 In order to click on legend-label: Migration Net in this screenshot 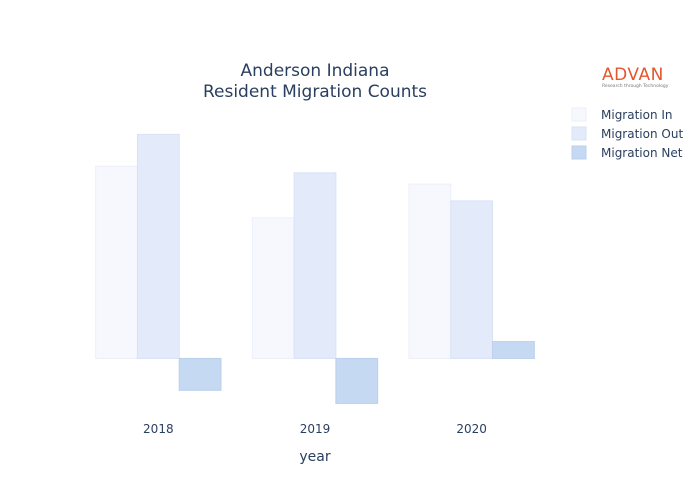, I will do `click(642, 153)`.